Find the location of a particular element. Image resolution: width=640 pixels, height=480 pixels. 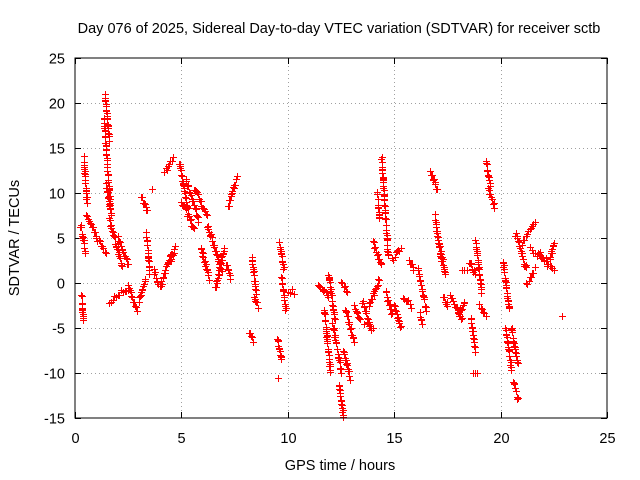

y-axis-label: SDTVAR / TECUs is located at coordinates (15, 238).